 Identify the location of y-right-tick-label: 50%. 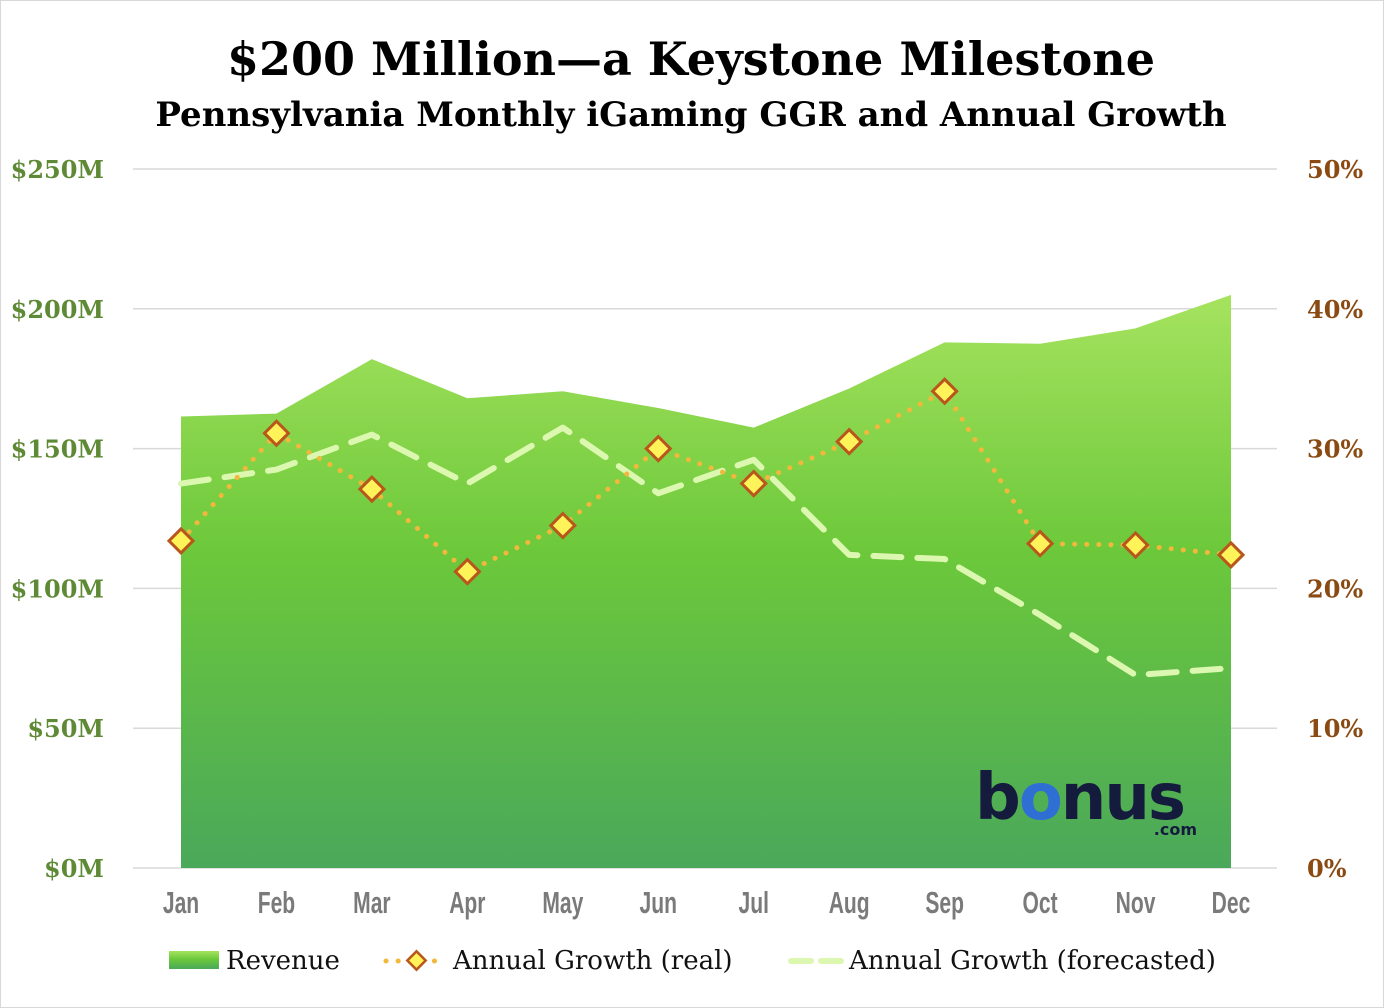
(1335, 169).